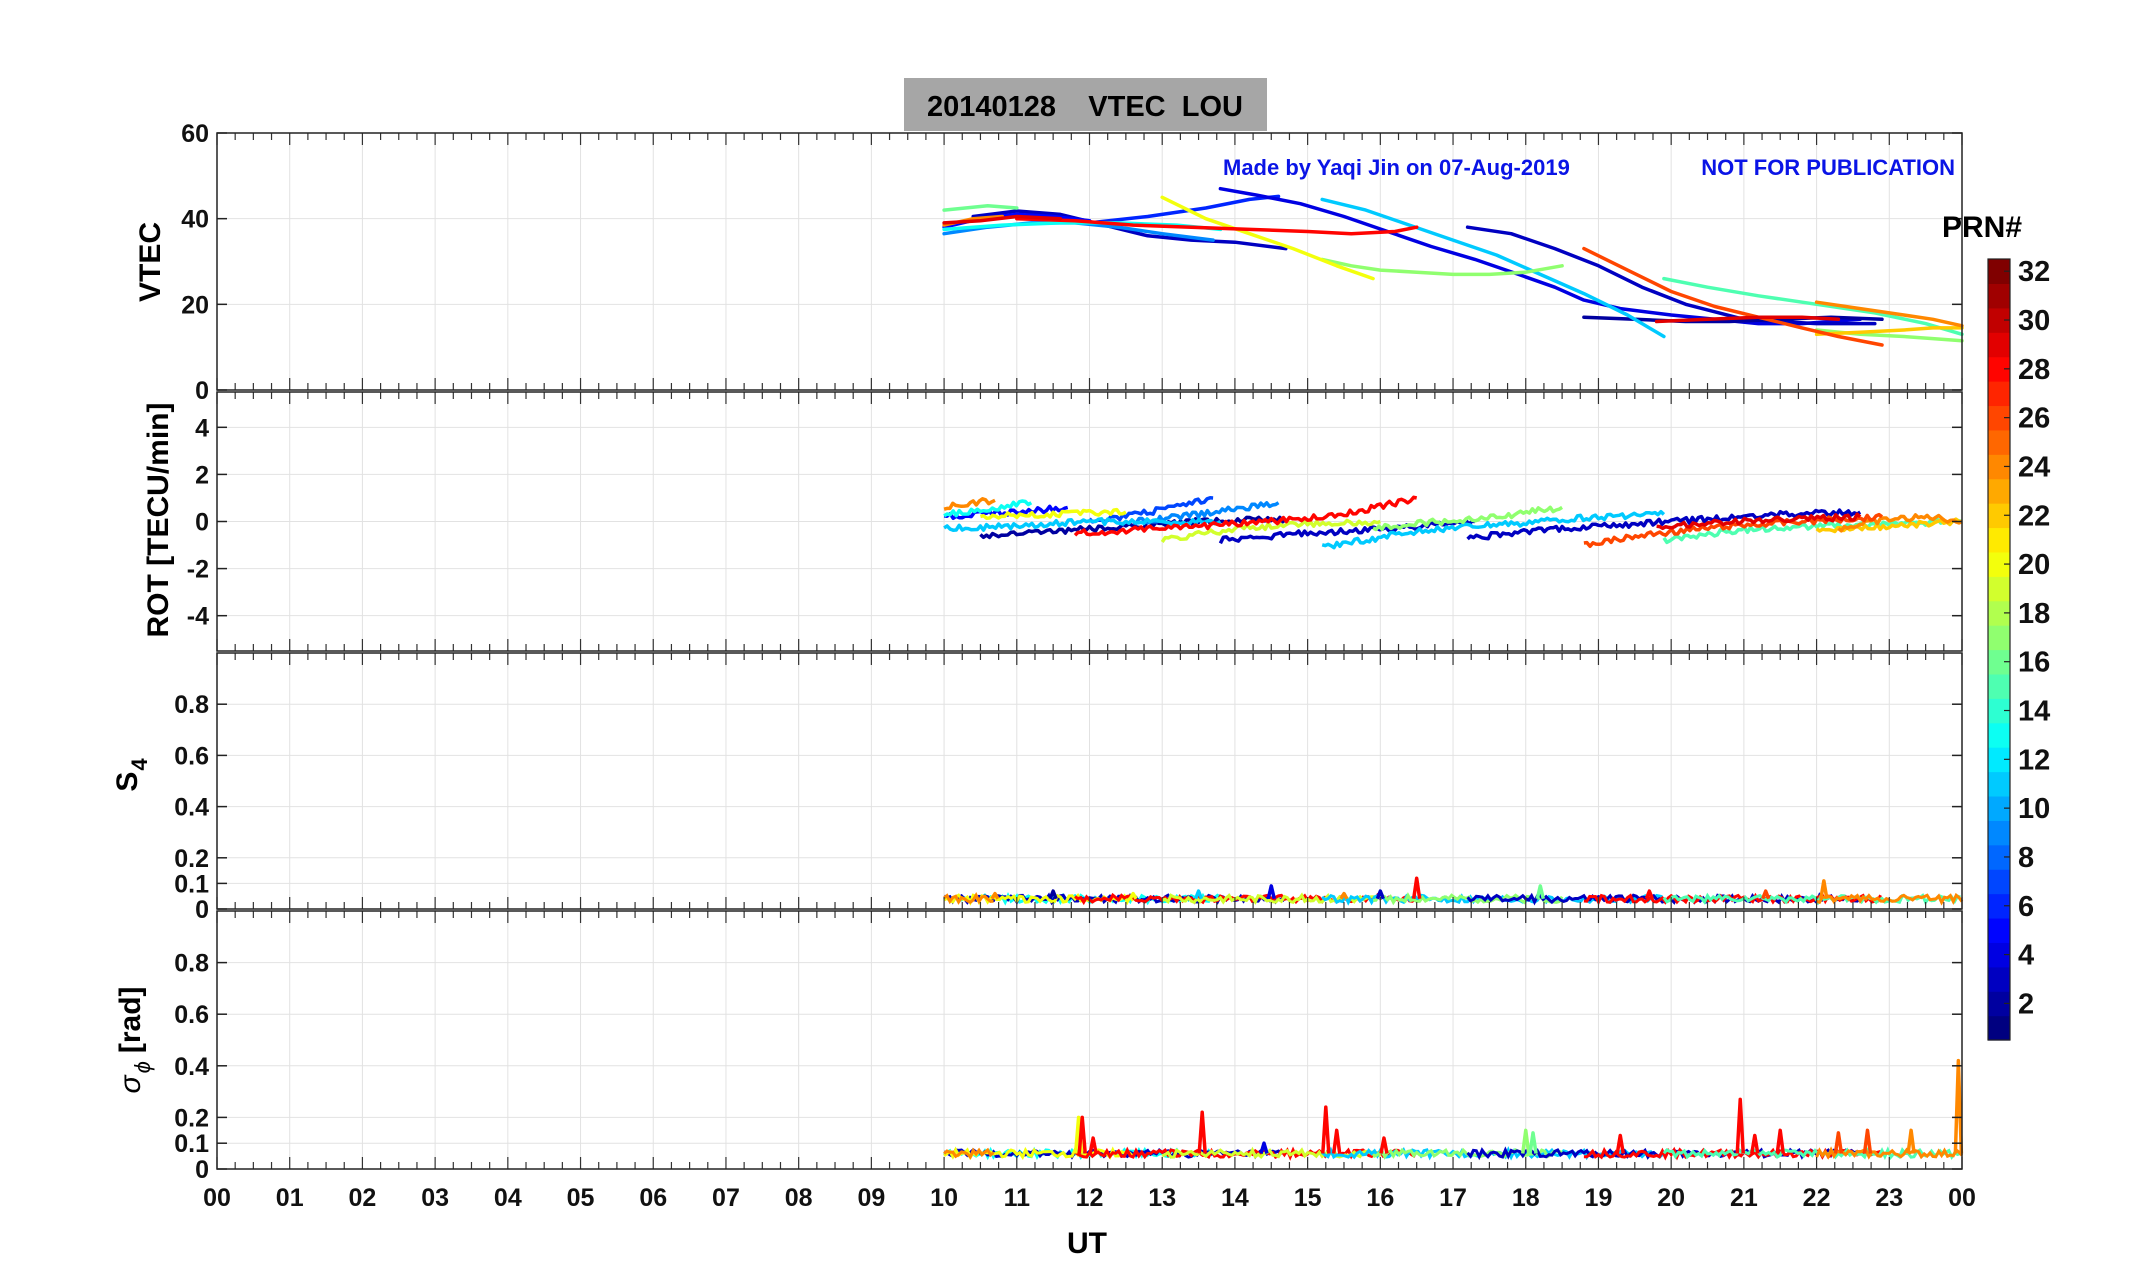 Image resolution: width=2153 pixels, height=1286 pixels. What do you see at coordinates (1599, 1198) in the screenshot?
I see `x-tick-label: 19` at bounding box center [1599, 1198].